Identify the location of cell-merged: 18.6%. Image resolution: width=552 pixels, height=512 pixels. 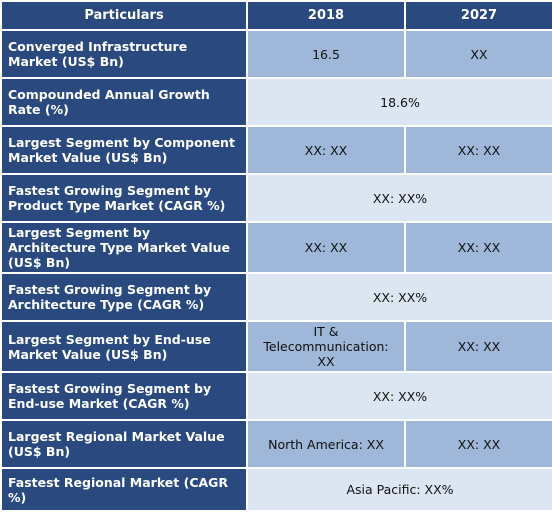
(399, 102).